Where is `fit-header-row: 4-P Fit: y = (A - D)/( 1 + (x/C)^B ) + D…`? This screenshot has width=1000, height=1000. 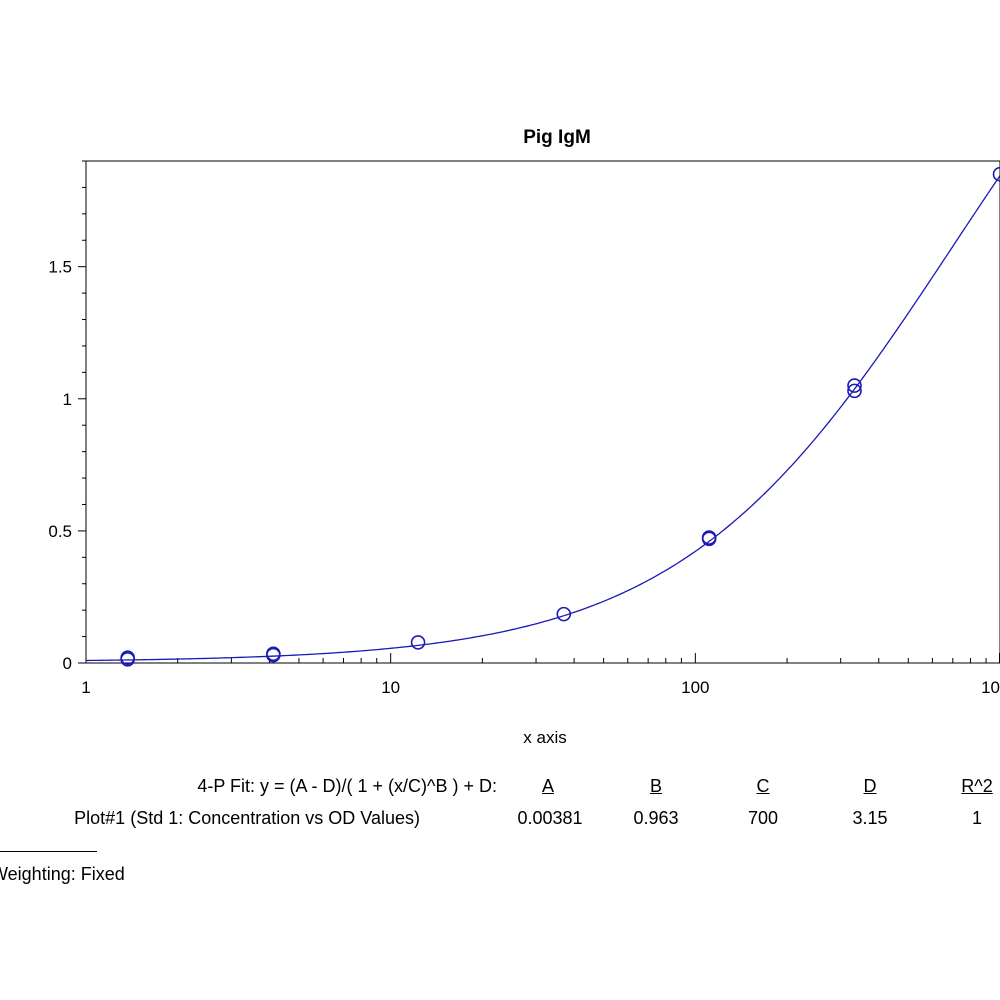
fit-header-row: 4-P Fit: y = (A - D)/( 1 + (x/C)^B ) + D… is located at coordinates (500, 789).